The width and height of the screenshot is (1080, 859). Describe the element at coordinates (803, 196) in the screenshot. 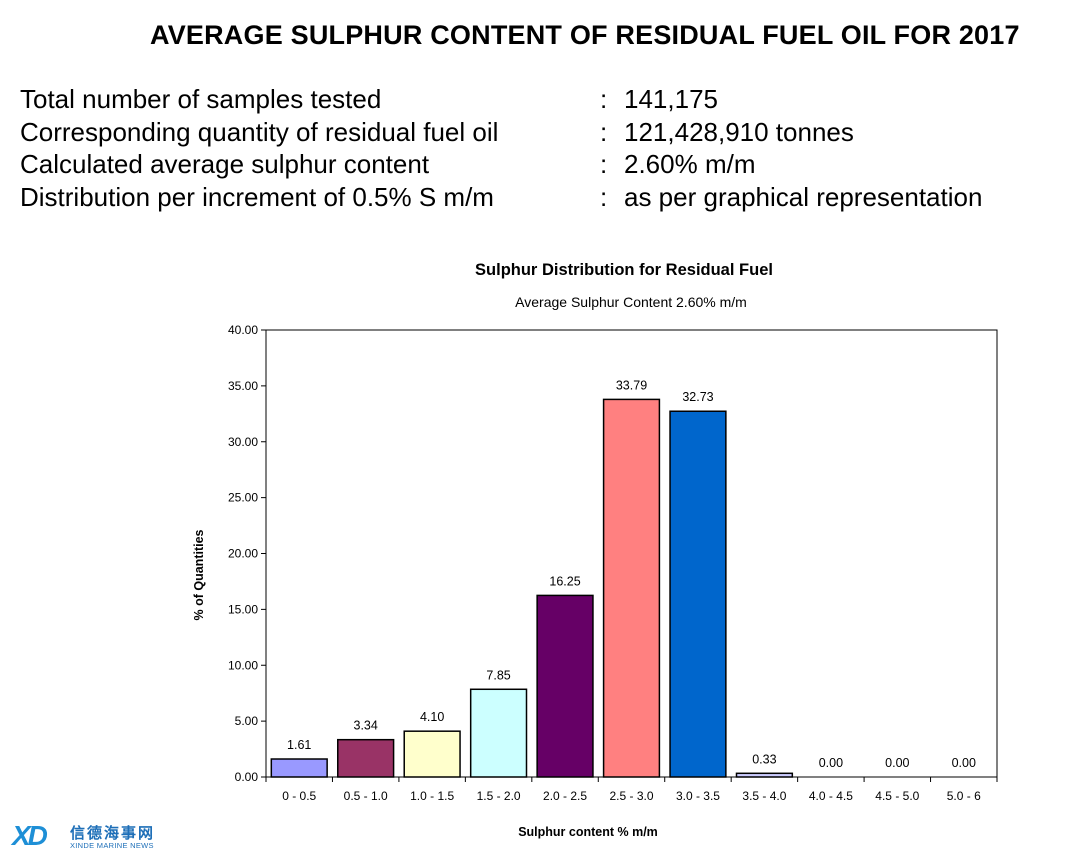

I see `summary-value: as per graphical representation` at that location.